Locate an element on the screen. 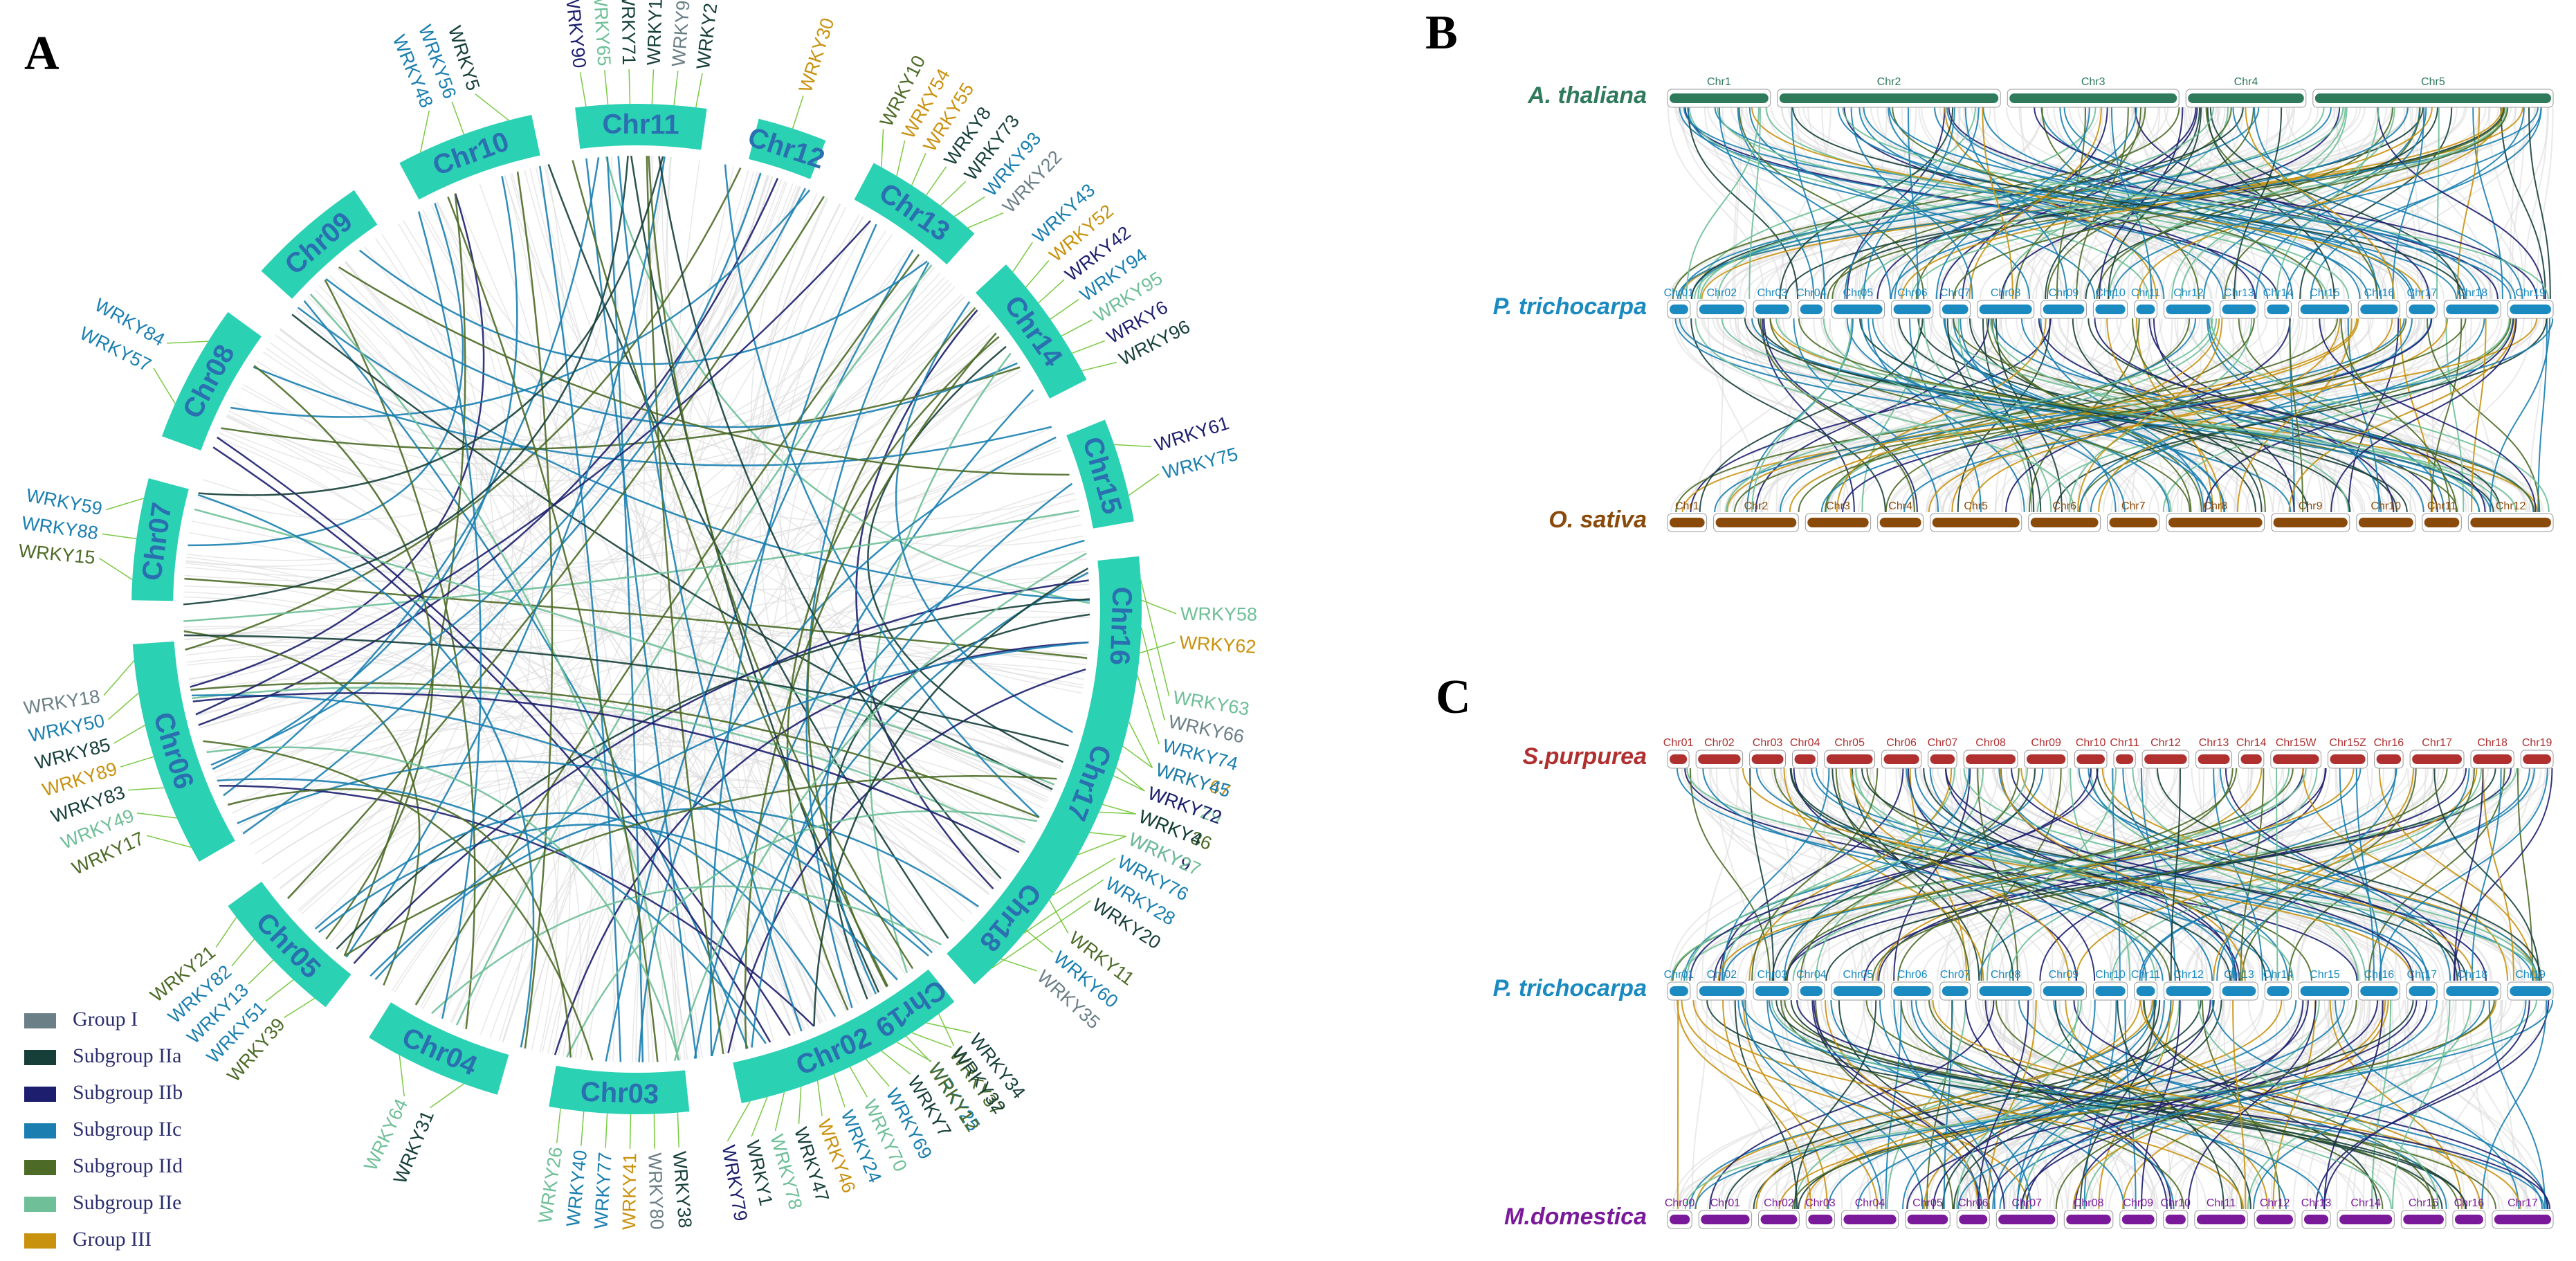  chromosome-label: Chr13 is located at coordinates (2214, 743).